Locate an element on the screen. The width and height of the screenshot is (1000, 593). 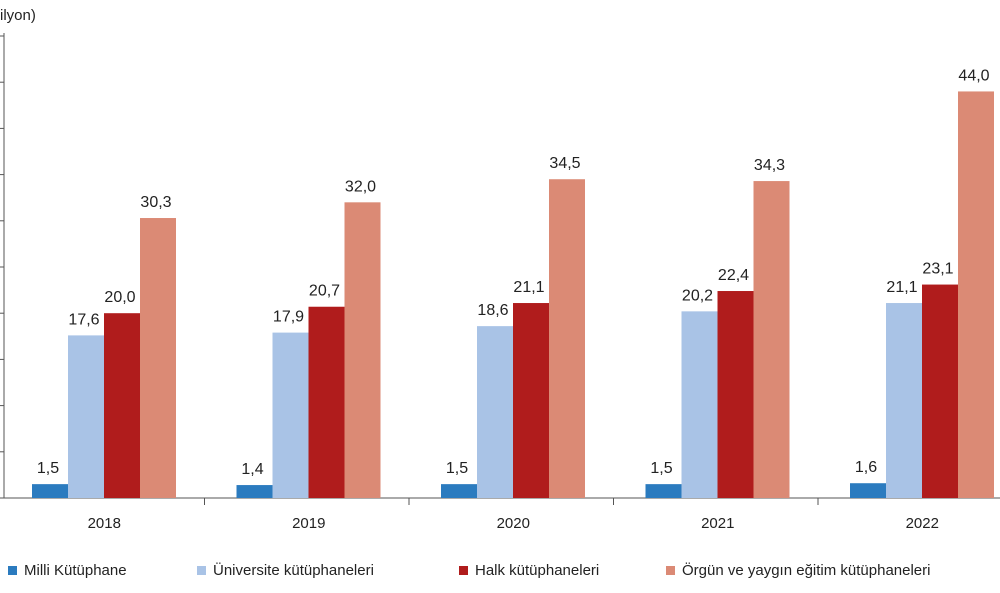
data-label-orgun-ve-yaygin-egitim-kutuphaneleri-2021: 34,3 is located at coordinates (769, 165).